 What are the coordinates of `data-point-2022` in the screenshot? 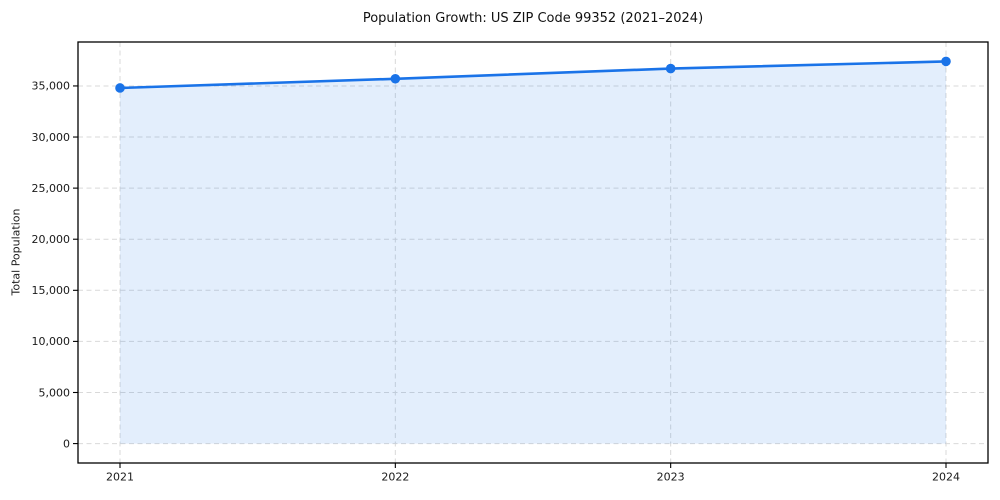 It's located at (395, 78).